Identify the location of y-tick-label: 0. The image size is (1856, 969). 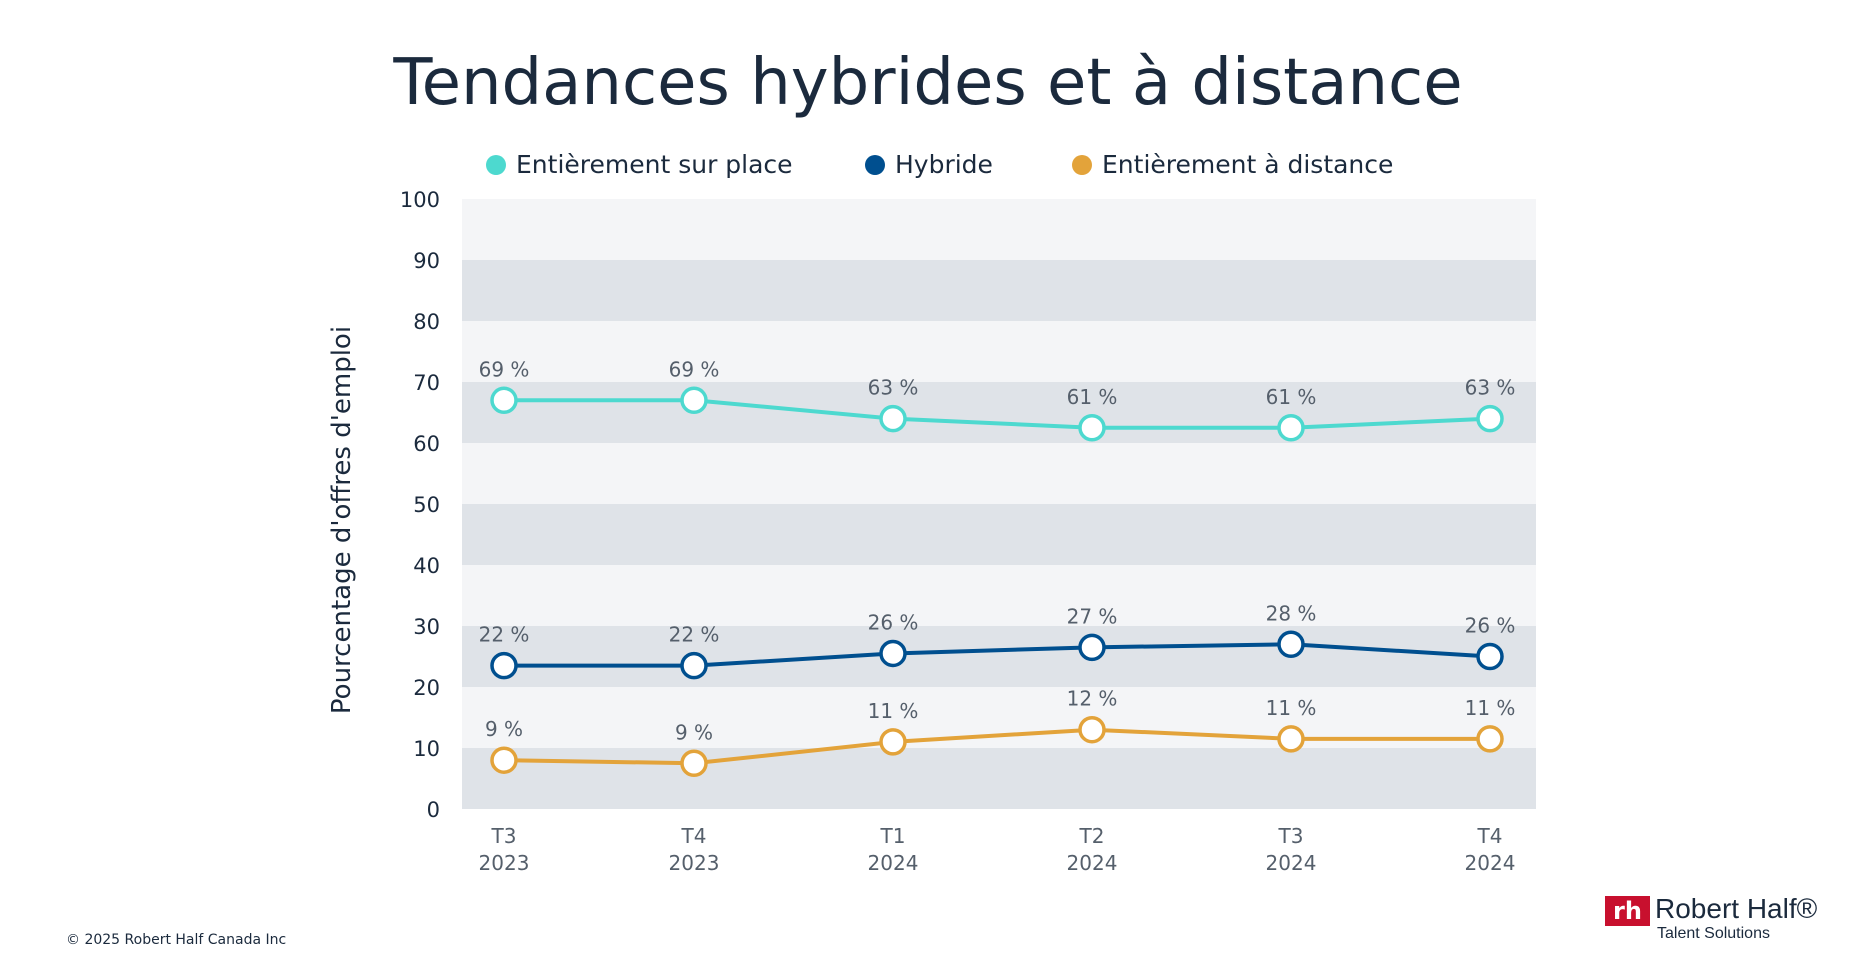
(433, 810).